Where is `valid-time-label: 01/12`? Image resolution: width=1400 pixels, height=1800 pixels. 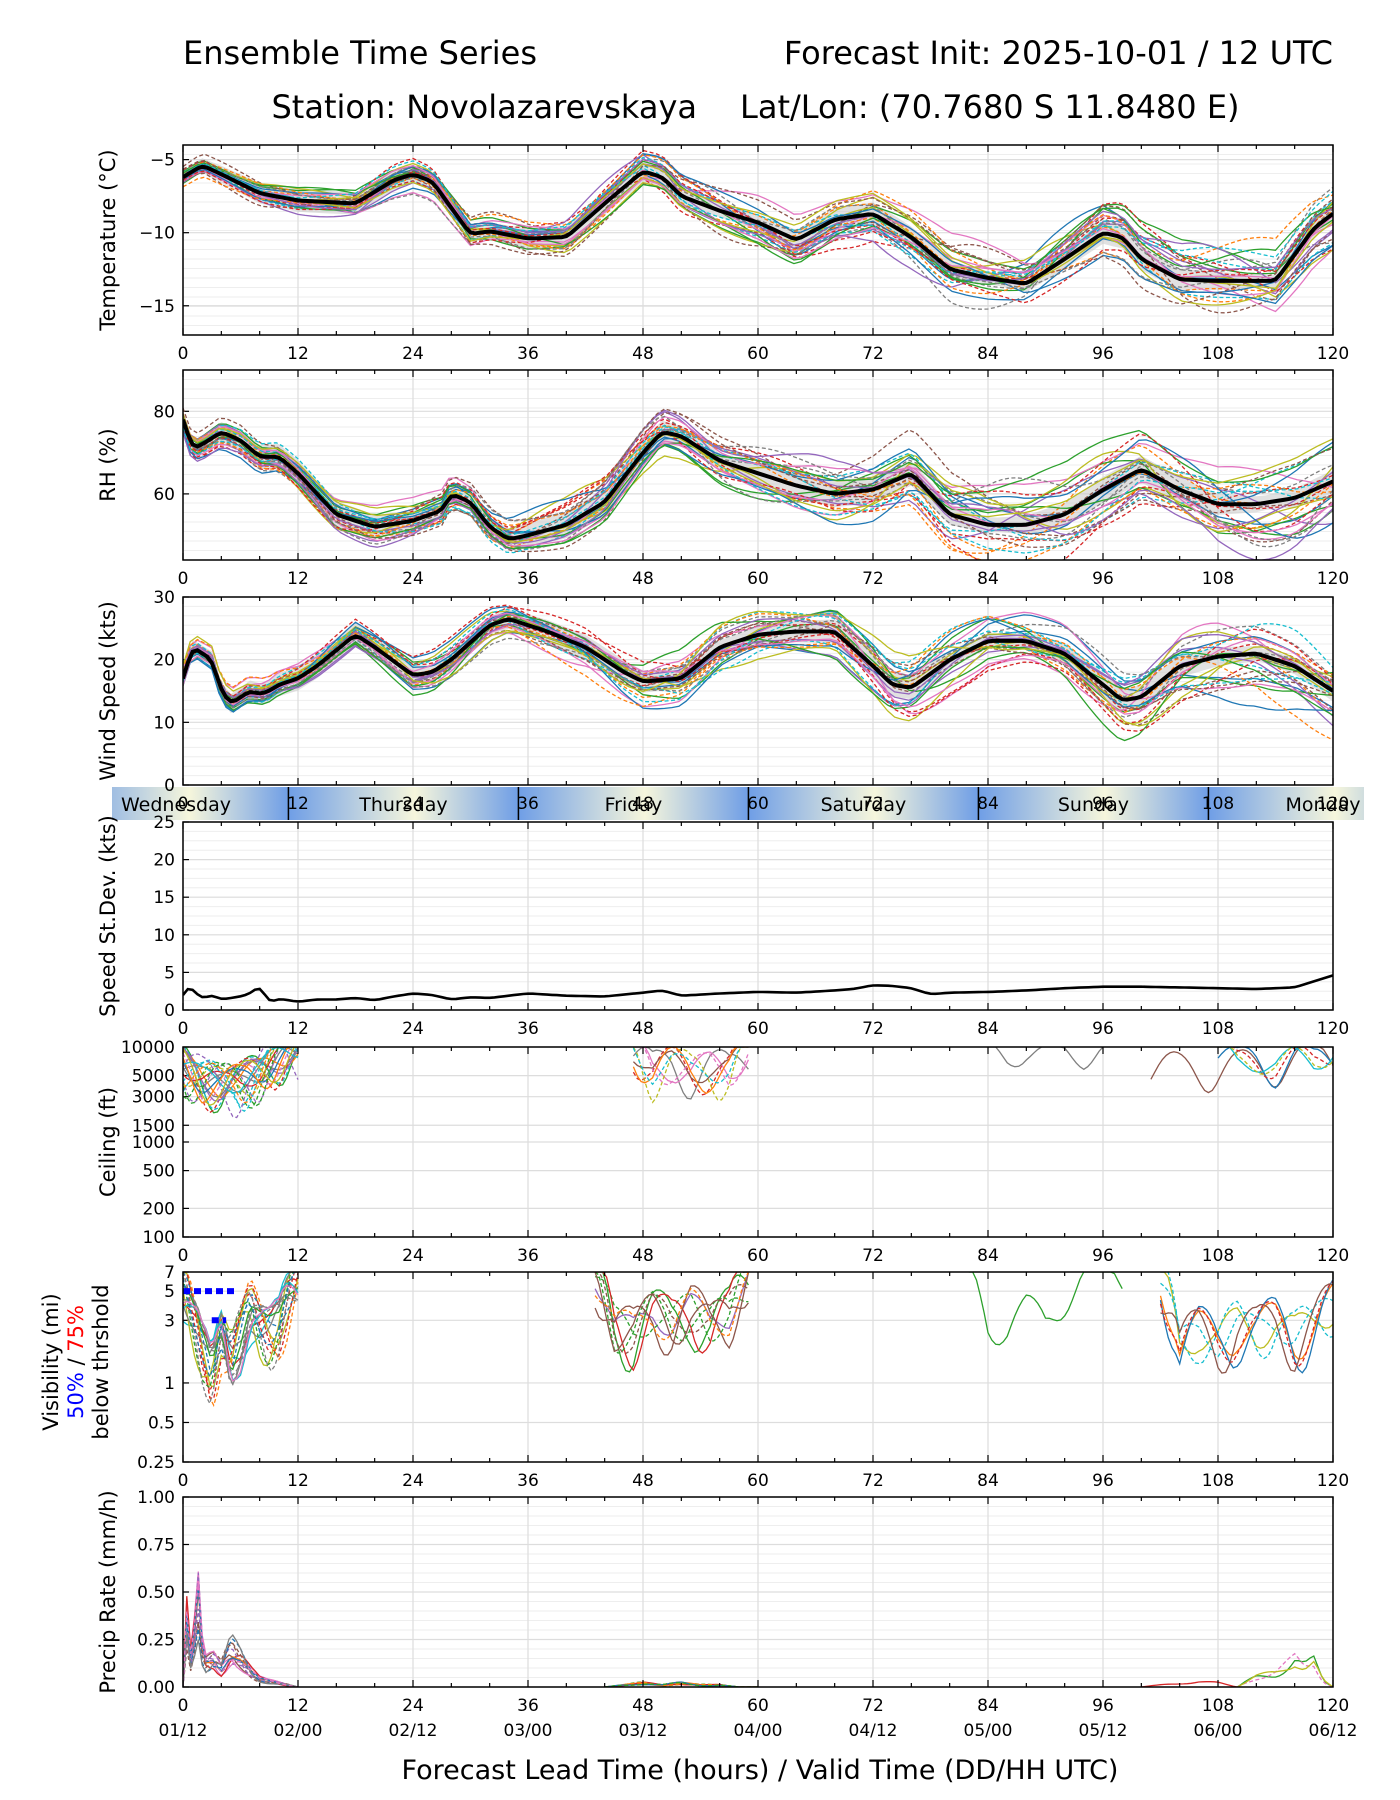
valid-time-label: 01/12 is located at coordinates (183, 1731).